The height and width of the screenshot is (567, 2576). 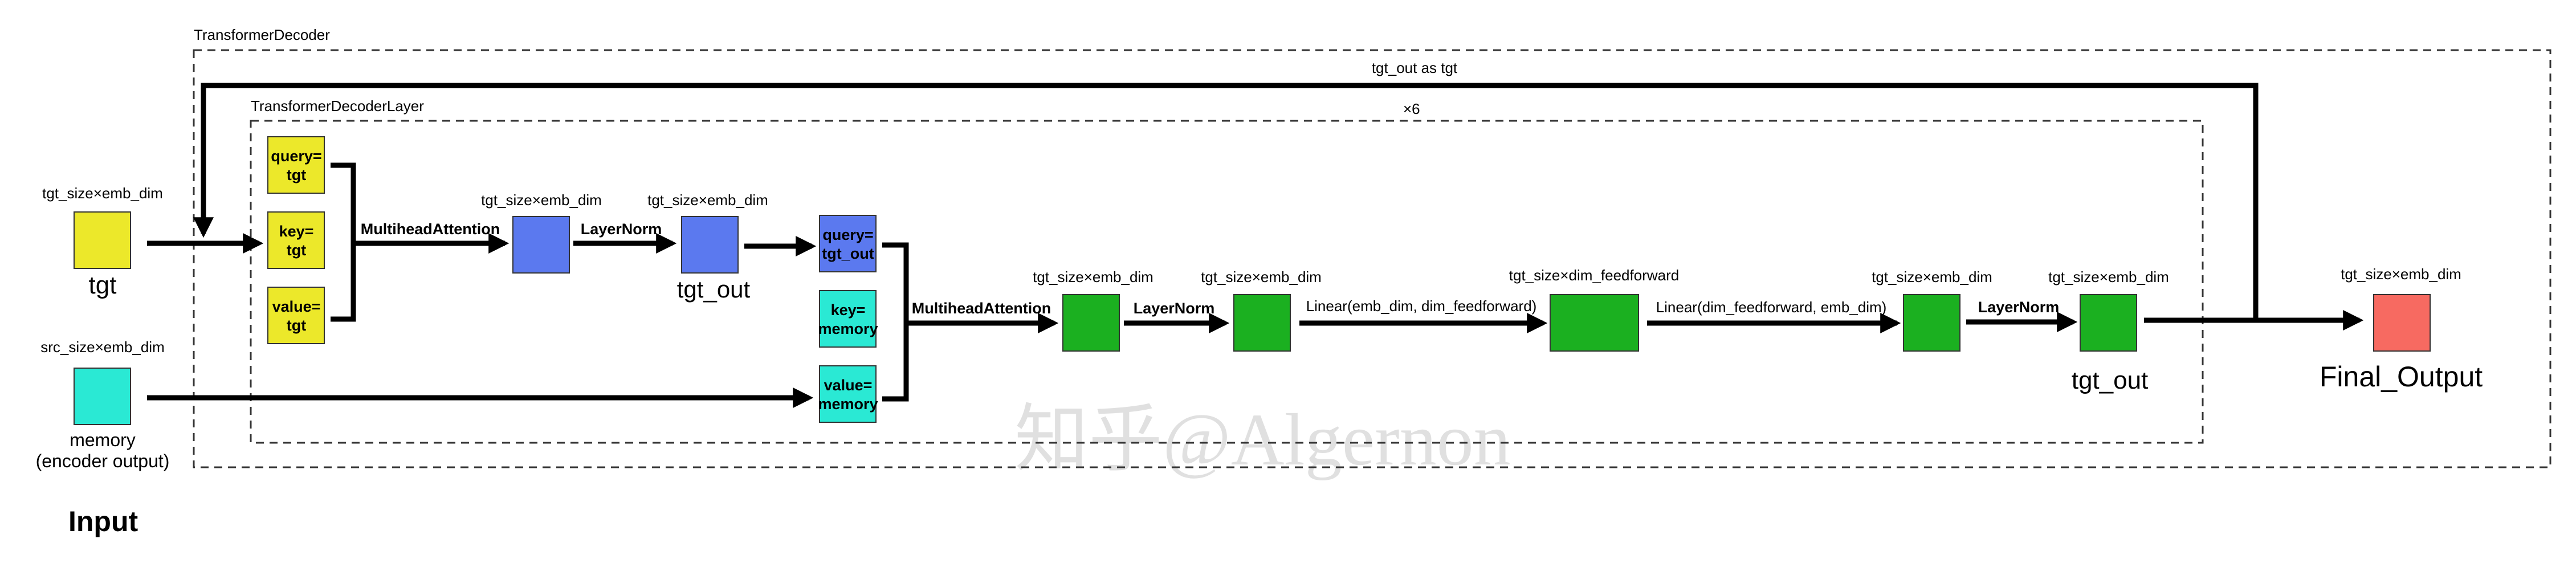 What do you see at coordinates (1262, 440) in the screenshot?
I see `watermark: 知乎@Algernon` at bounding box center [1262, 440].